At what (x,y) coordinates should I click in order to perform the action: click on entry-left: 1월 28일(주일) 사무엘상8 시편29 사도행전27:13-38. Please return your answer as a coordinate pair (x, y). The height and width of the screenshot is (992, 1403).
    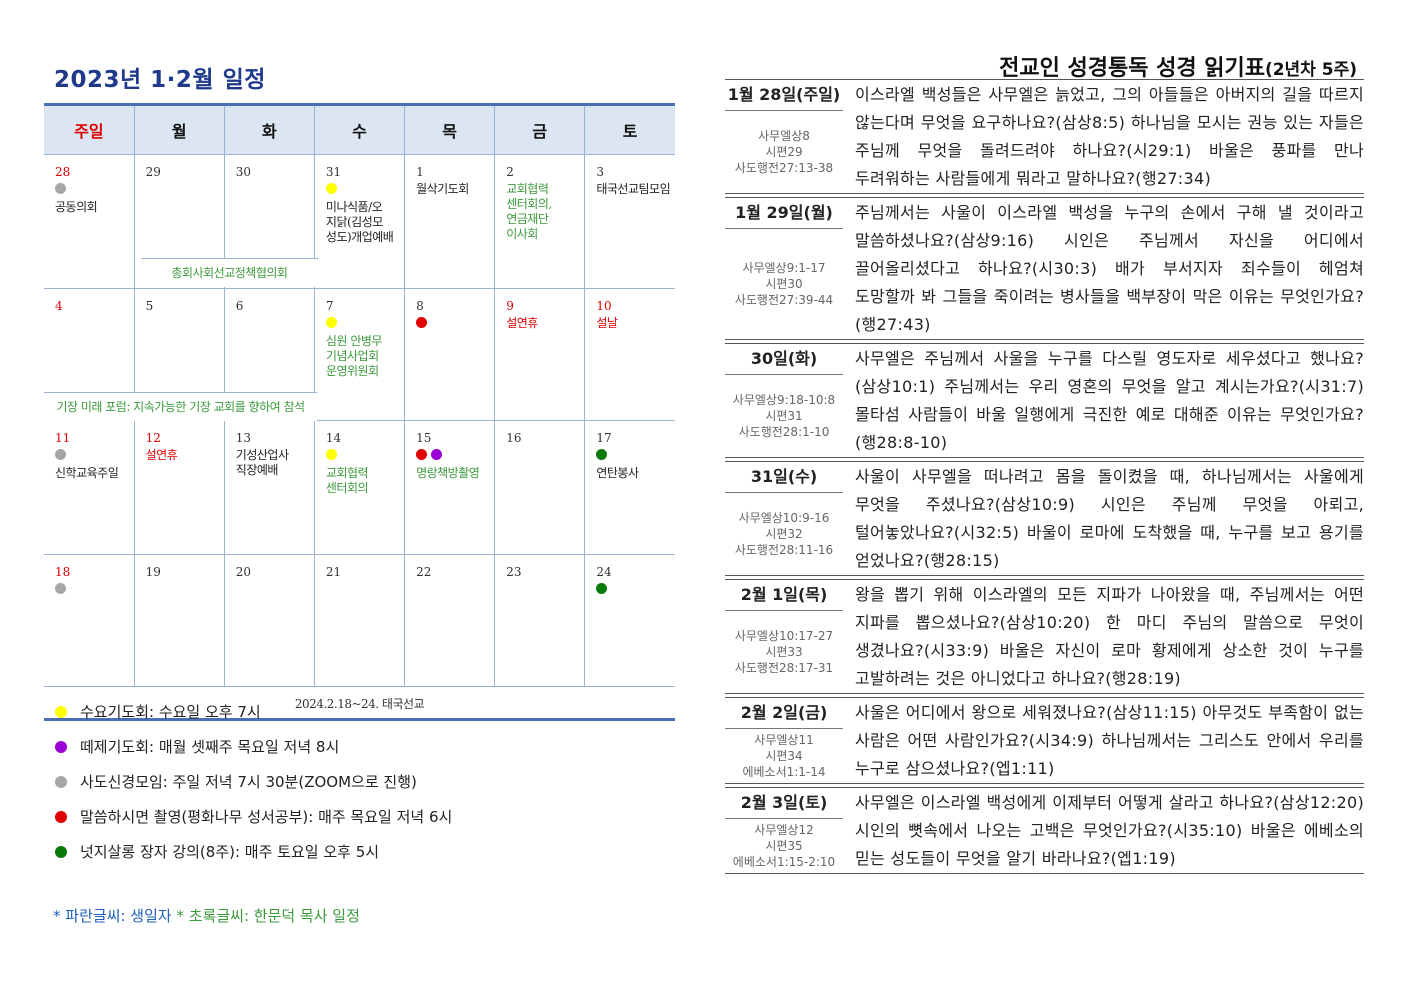
    Looking at the image, I should click on (784, 136).